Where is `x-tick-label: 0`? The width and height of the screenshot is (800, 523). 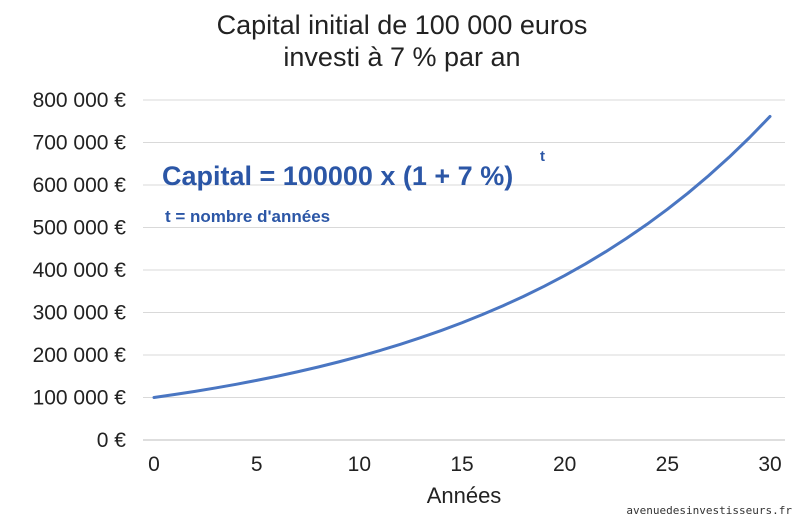
x-tick-label: 0 is located at coordinates (154, 464).